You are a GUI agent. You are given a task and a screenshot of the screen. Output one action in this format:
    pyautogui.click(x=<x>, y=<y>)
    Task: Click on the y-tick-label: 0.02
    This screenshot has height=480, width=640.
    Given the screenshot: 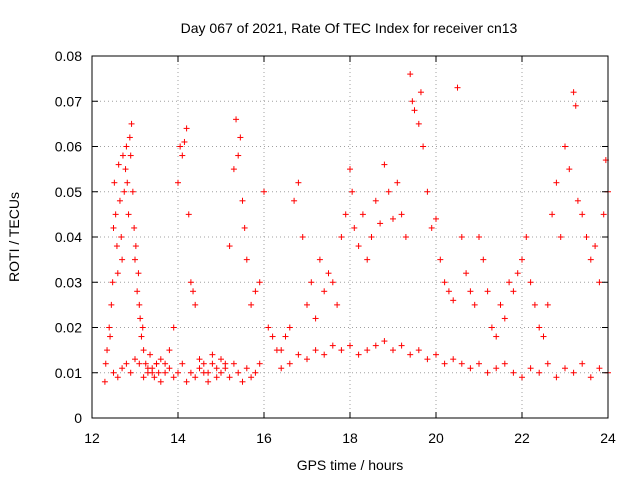 What is the action you would take?
    pyautogui.click(x=68, y=328)
    